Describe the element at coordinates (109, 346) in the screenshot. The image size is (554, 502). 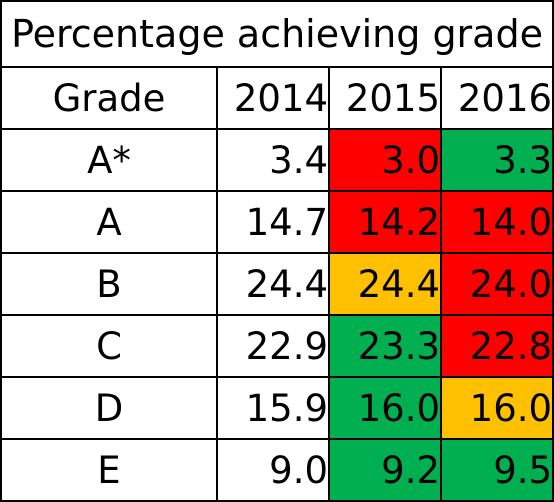
I see `grade-label: C` at that location.